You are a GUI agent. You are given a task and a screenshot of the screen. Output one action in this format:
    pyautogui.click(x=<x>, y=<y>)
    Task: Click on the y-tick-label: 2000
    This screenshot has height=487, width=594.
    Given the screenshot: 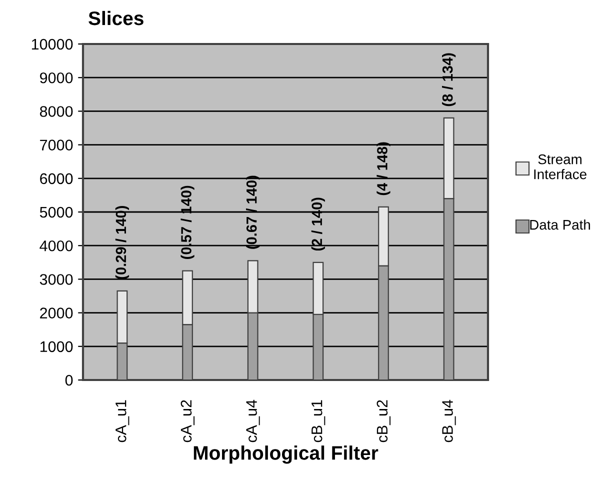 What is the action you would take?
    pyautogui.click(x=56, y=313)
    